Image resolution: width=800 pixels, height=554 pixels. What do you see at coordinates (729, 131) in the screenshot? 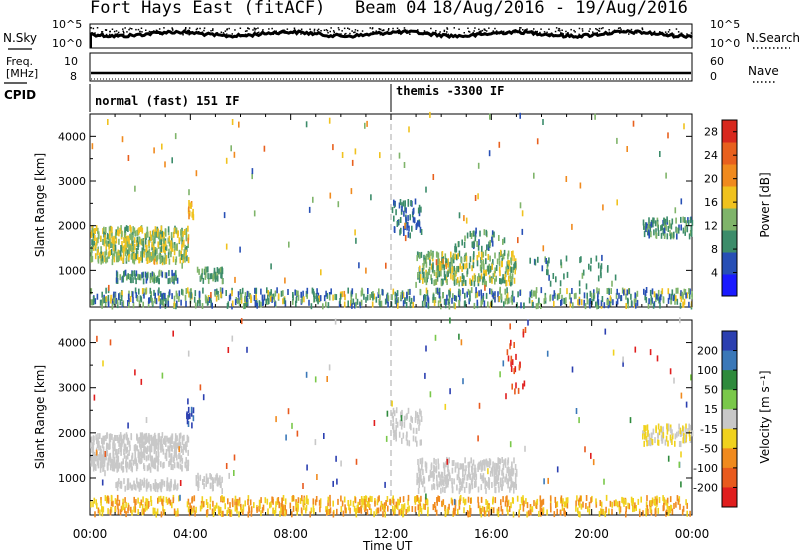
I see `power-colorbar-segment` at bounding box center [729, 131].